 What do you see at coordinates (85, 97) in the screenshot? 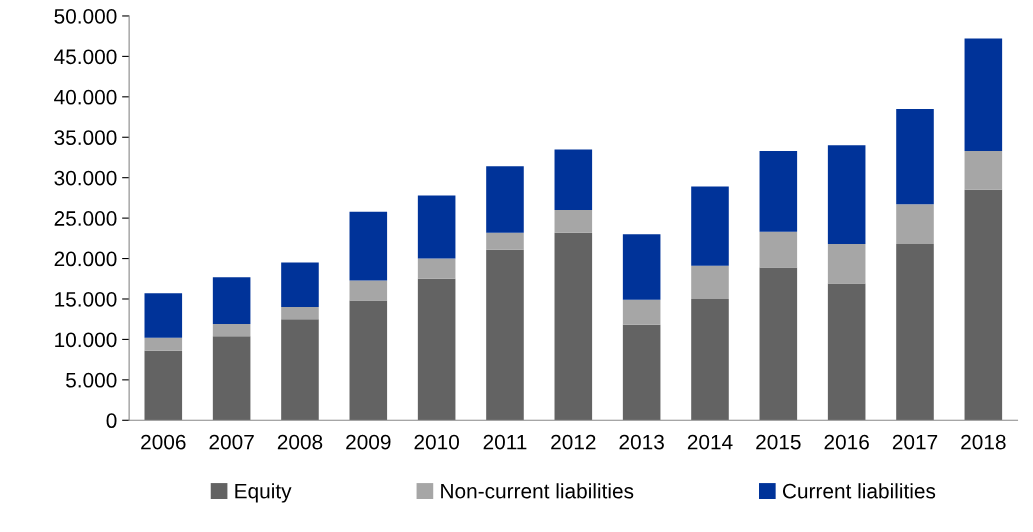
I see `y-tick-label: 40.000` at bounding box center [85, 97].